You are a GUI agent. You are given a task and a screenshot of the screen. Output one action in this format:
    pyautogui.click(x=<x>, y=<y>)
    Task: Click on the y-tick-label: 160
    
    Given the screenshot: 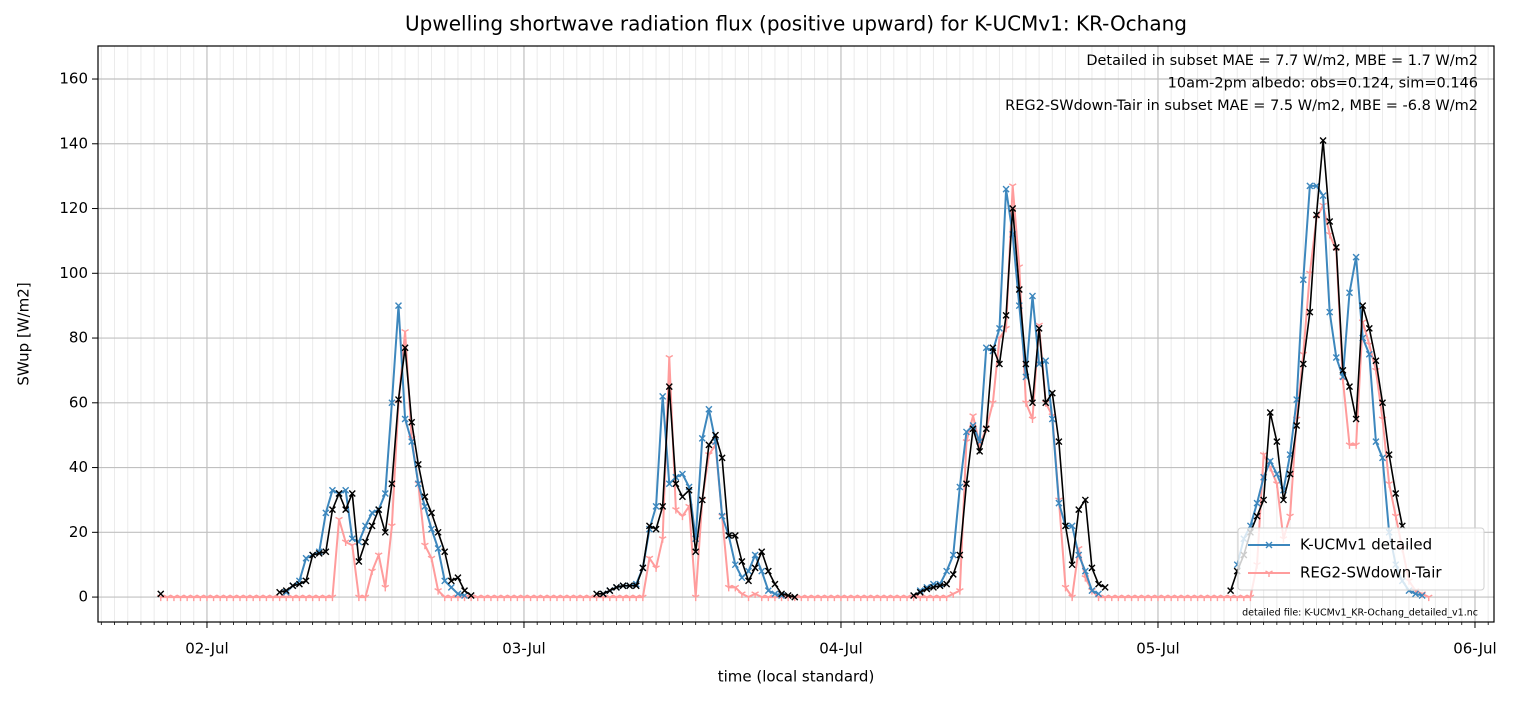 What is the action you would take?
    pyautogui.click(x=73, y=79)
    